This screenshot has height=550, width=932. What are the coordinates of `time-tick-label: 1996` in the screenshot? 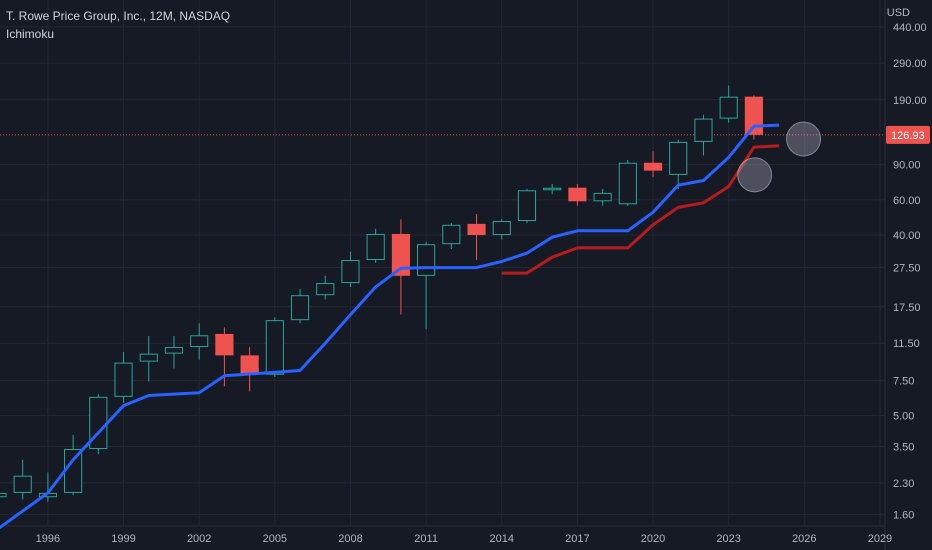 It's located at (48, 539).